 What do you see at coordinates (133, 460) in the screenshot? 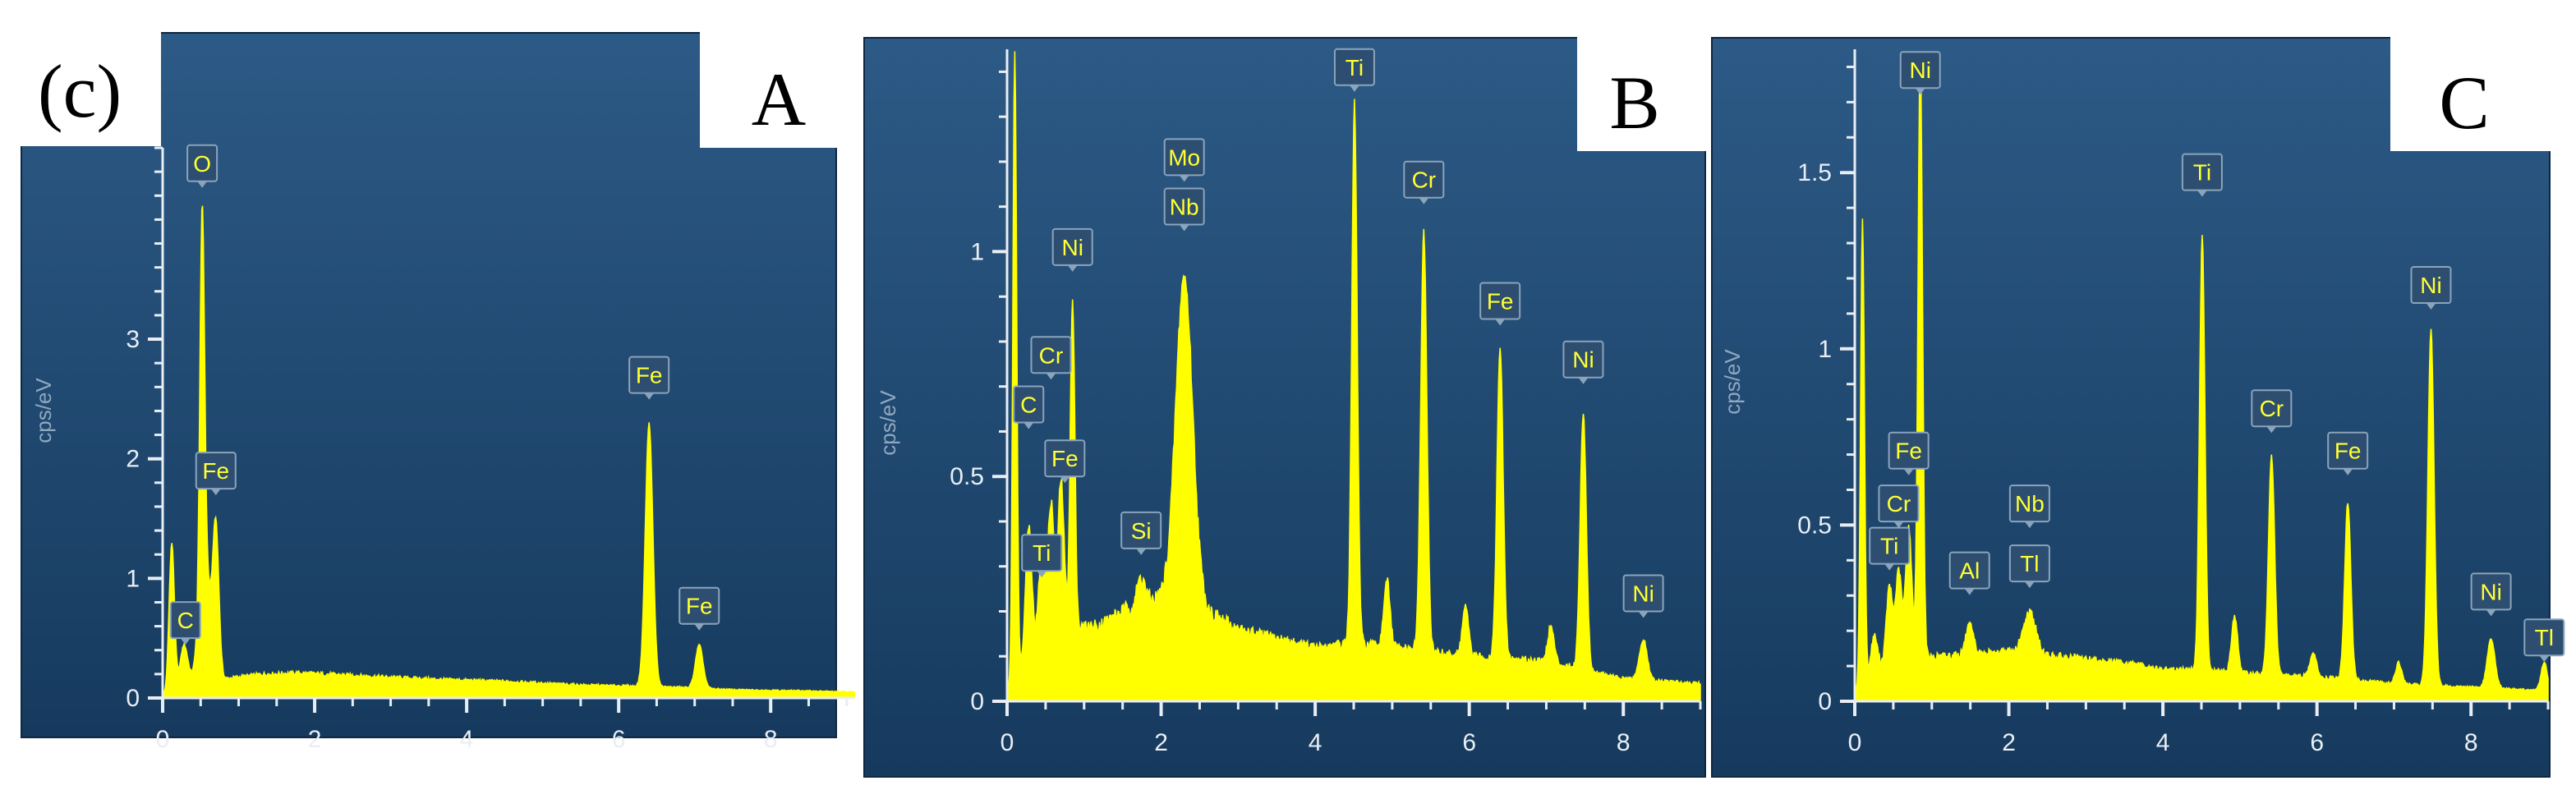
I see `y-tick-label: 2` at bounding box center [133, 460].